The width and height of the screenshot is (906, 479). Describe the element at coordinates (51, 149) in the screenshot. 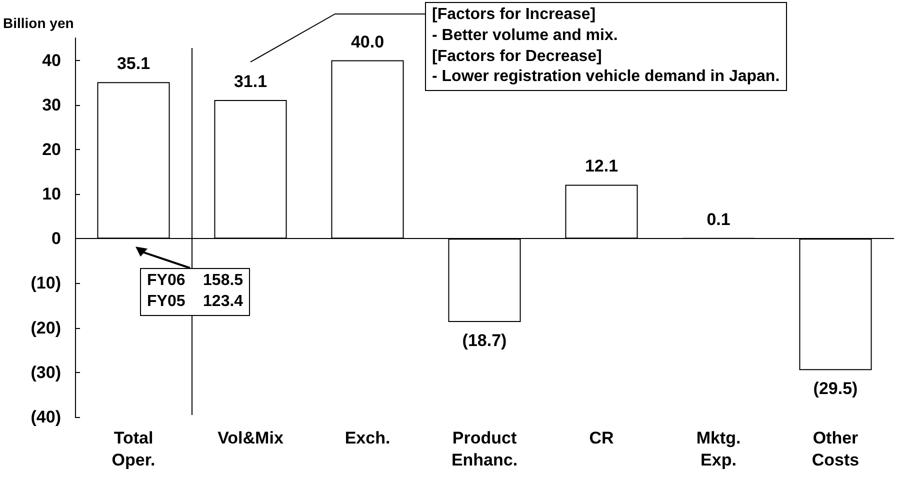

I see `y-tick-label: 20` at that location.